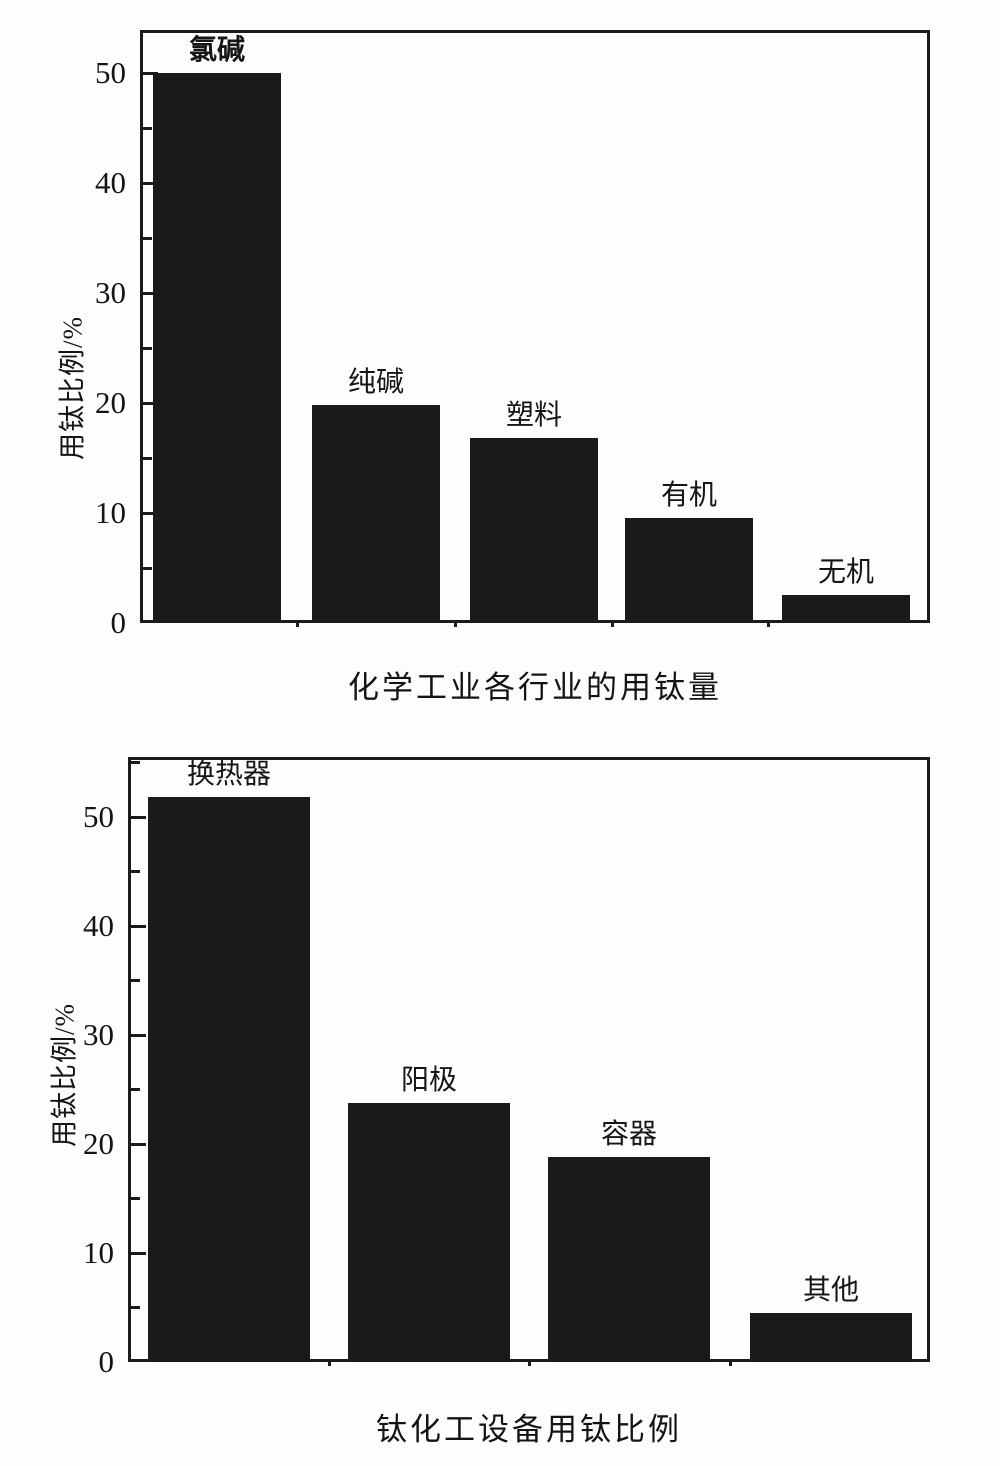 Image resolution: width=1000 pixels, height=1466 pixels. I want to click on chart-title: 化学工业各行业的用钛量, so click(535, 687).